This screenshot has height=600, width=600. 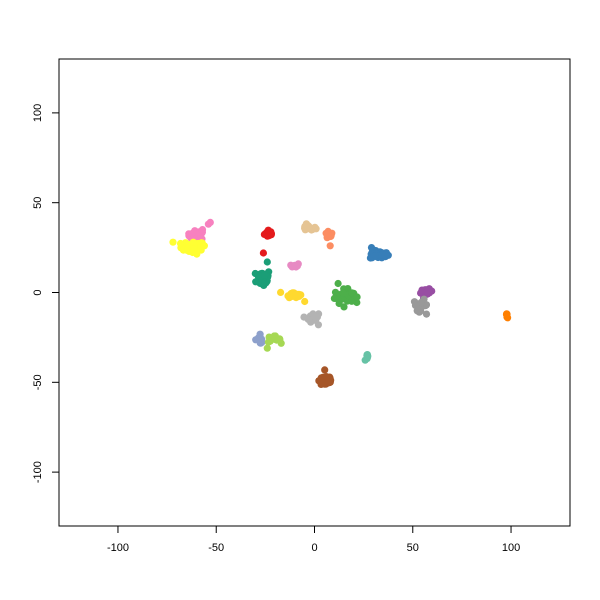 What do you see at coordinates (511, 548) in the screenshot?
I see `x-tick-label: 100` at bounding box center [511, 548].